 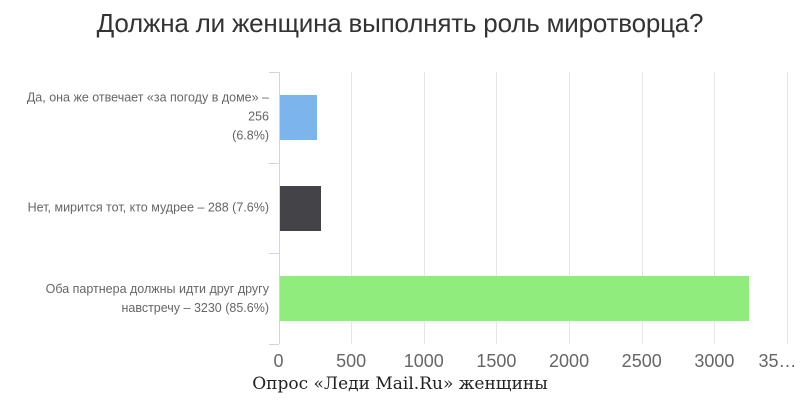 What do you see at coordinates (641, 361) in the screenshot?
I see `x-axis-tick-label: 2500` at bounding box center [641, 361].